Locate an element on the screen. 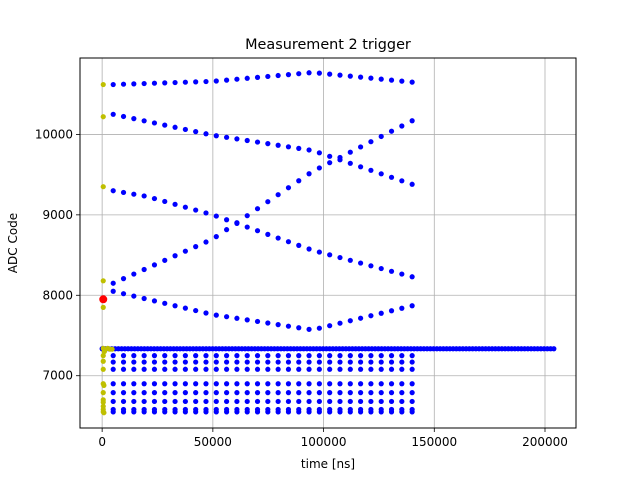  x-axis-label: time [ns] is located at coordinates (328, 464).